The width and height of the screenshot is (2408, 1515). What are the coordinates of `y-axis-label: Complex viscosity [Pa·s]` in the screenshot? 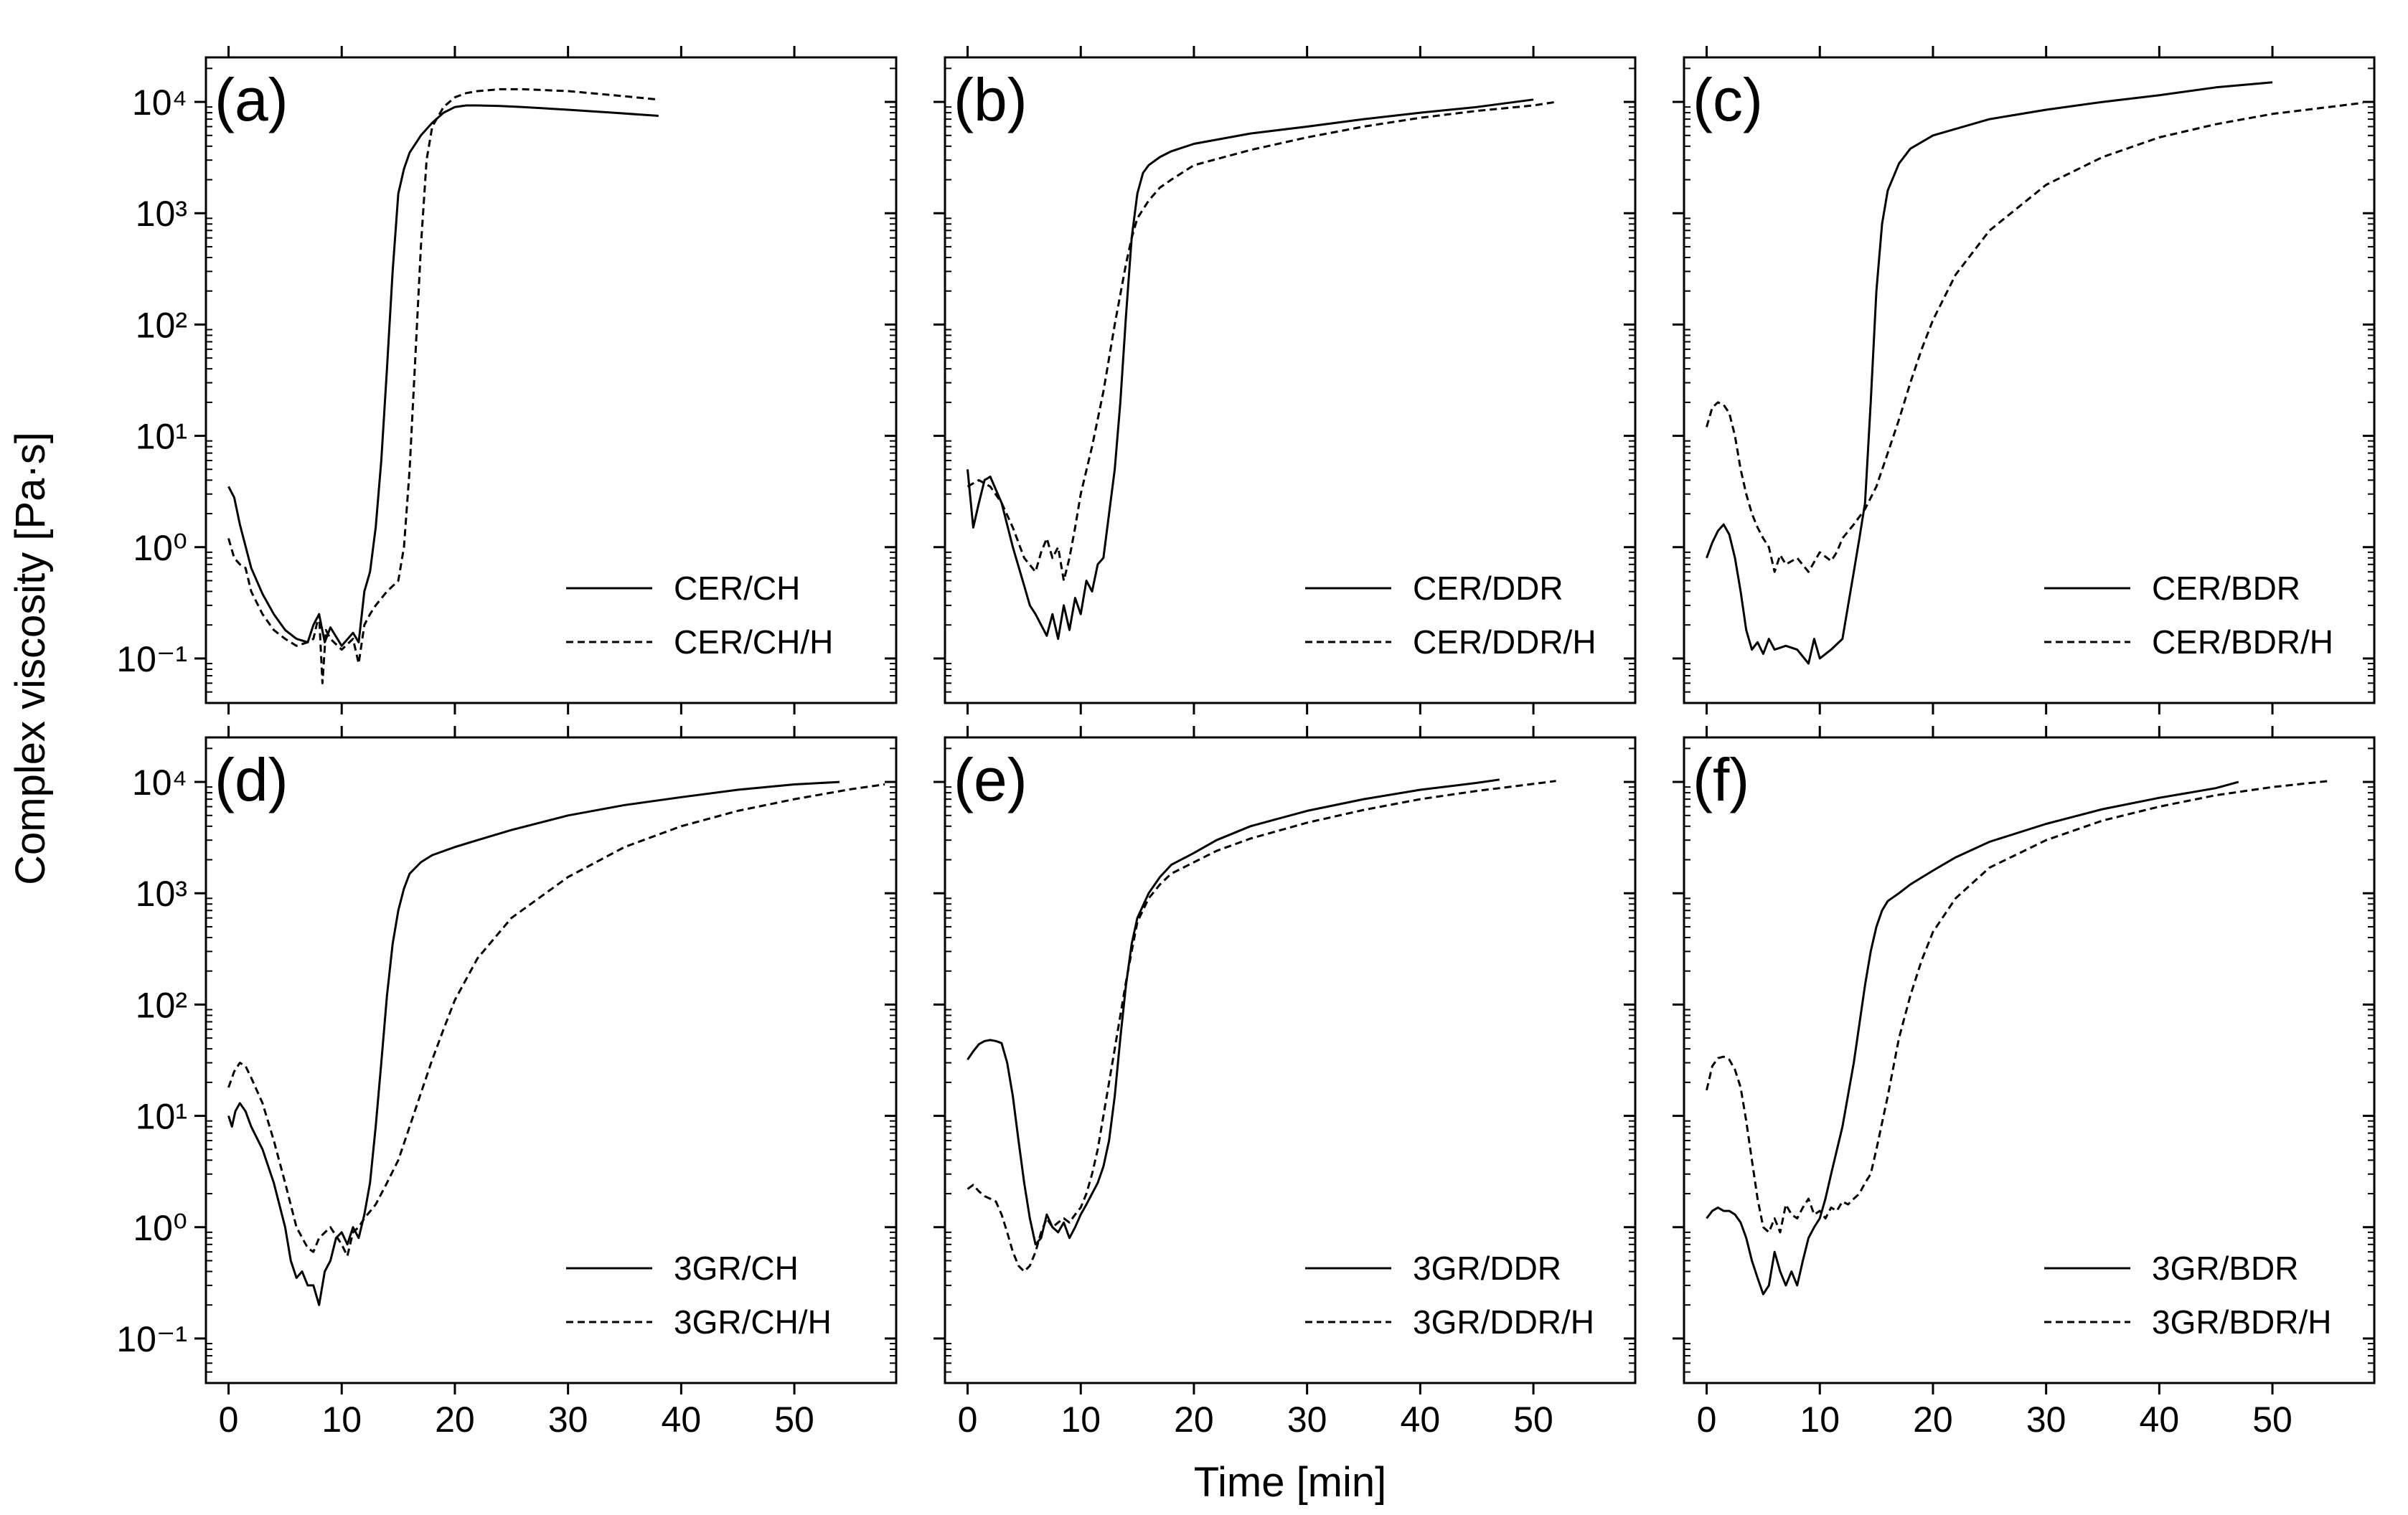 It's located at (30, 658).